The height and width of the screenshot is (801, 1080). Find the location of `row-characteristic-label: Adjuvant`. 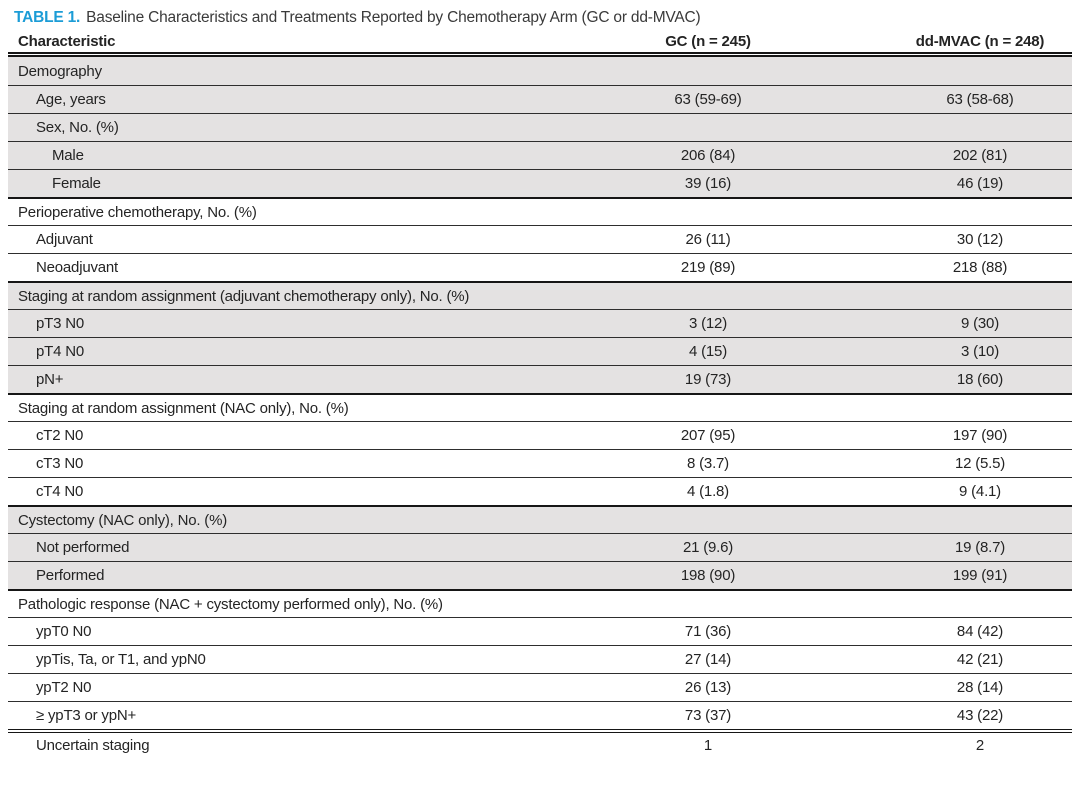

row-characteristic-label: Adjuvant is located at coordinates (64, 239).